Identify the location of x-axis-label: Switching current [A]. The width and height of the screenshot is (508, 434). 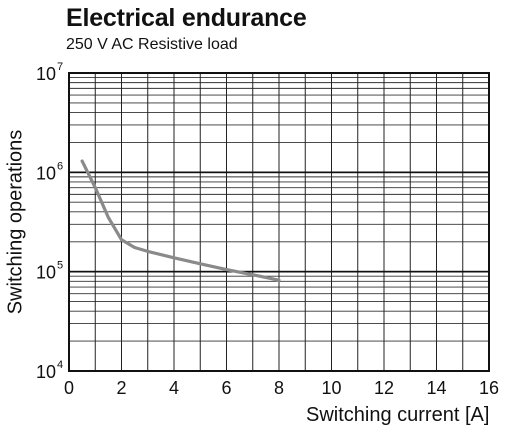
(398, 415).